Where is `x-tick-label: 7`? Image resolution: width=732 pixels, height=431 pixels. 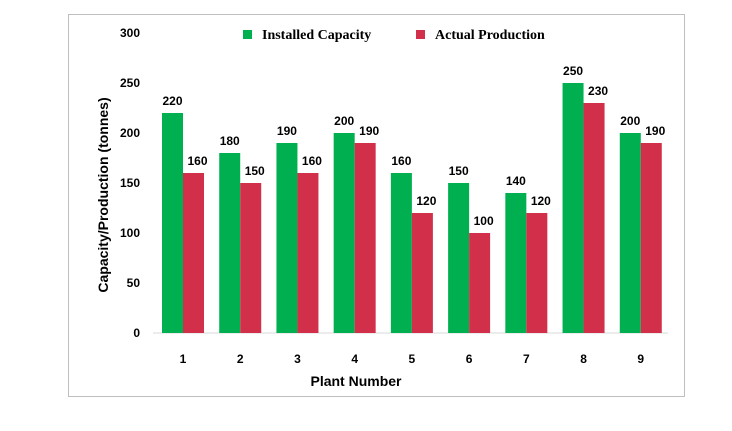 x-tick-label: 7 is located at coordinates (526, 359).